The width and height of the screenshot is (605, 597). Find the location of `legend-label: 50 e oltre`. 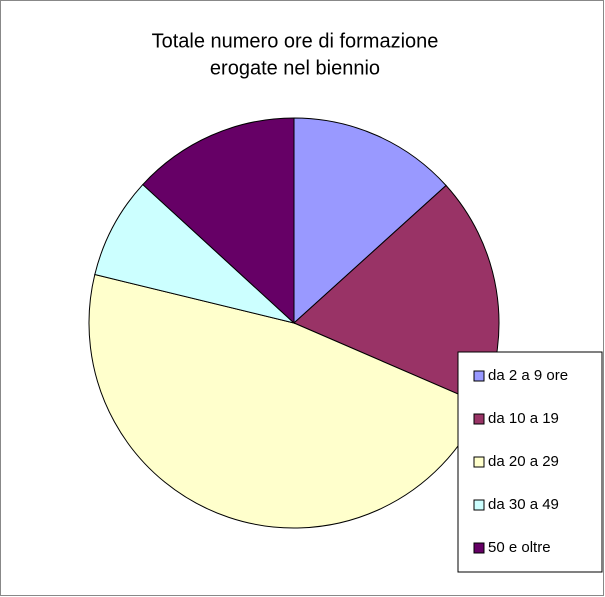

legend-label: 50 e oltre is located at coordinates (519, 547).